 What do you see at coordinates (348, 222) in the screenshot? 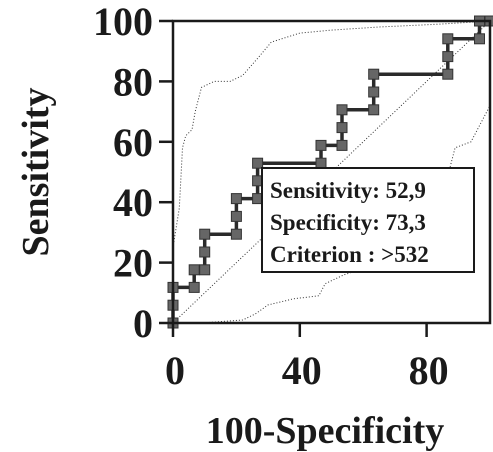
I see `annotation-specificity: Specificity: 73,3` at bounding box center [348, 222].